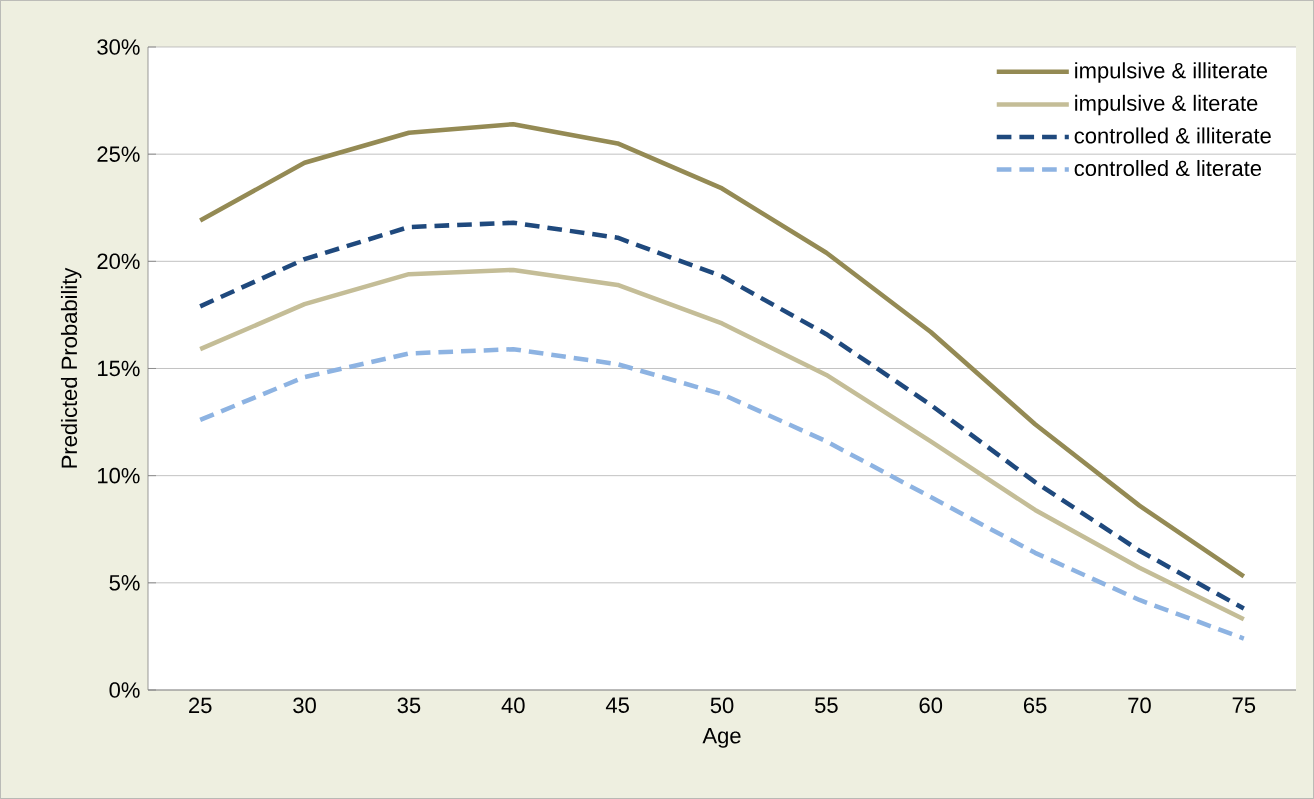 This screenshot has height=799, width=1314. What do you see at coordinates (304, 705) in the screenshot?
I see `x-tick-label: 30` at bounding box center [304, 705].